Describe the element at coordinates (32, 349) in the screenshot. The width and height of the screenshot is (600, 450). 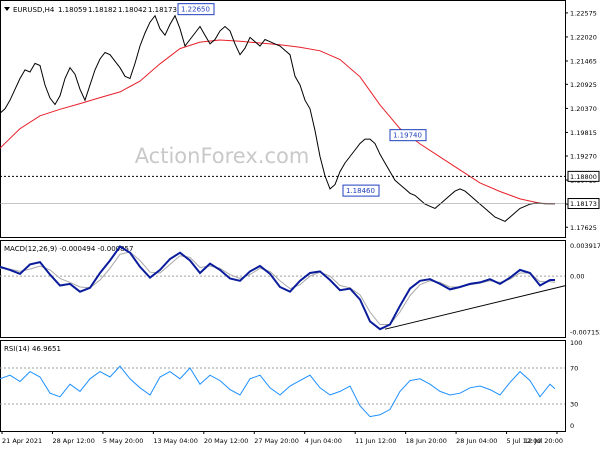
I see `rsi-title: RSI(14) 46.9651` at that location.